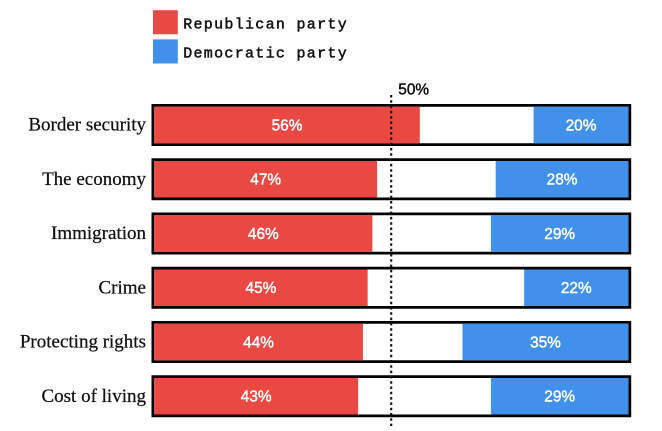 The image size is (662, 431). Describe the element at coordinates (87, 125) in the screenshot. I see `svg-text: Border security` at that location.